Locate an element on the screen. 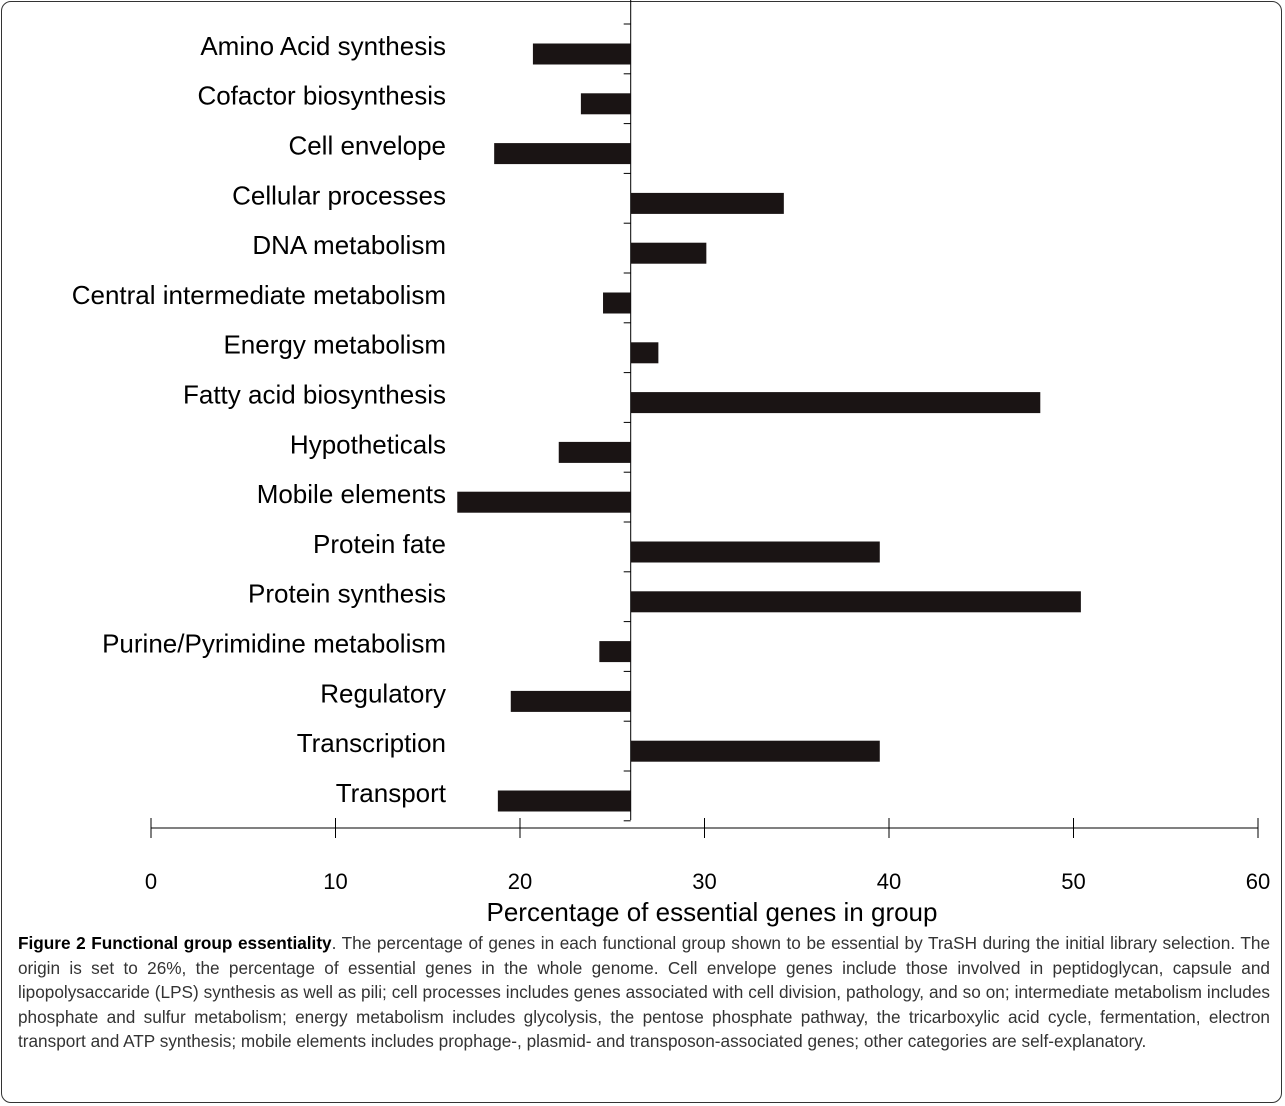 The height and width of the screenshot is (1106, 1285). category-label: Cofactor biosynthesis is located at coordinates (321, 96).